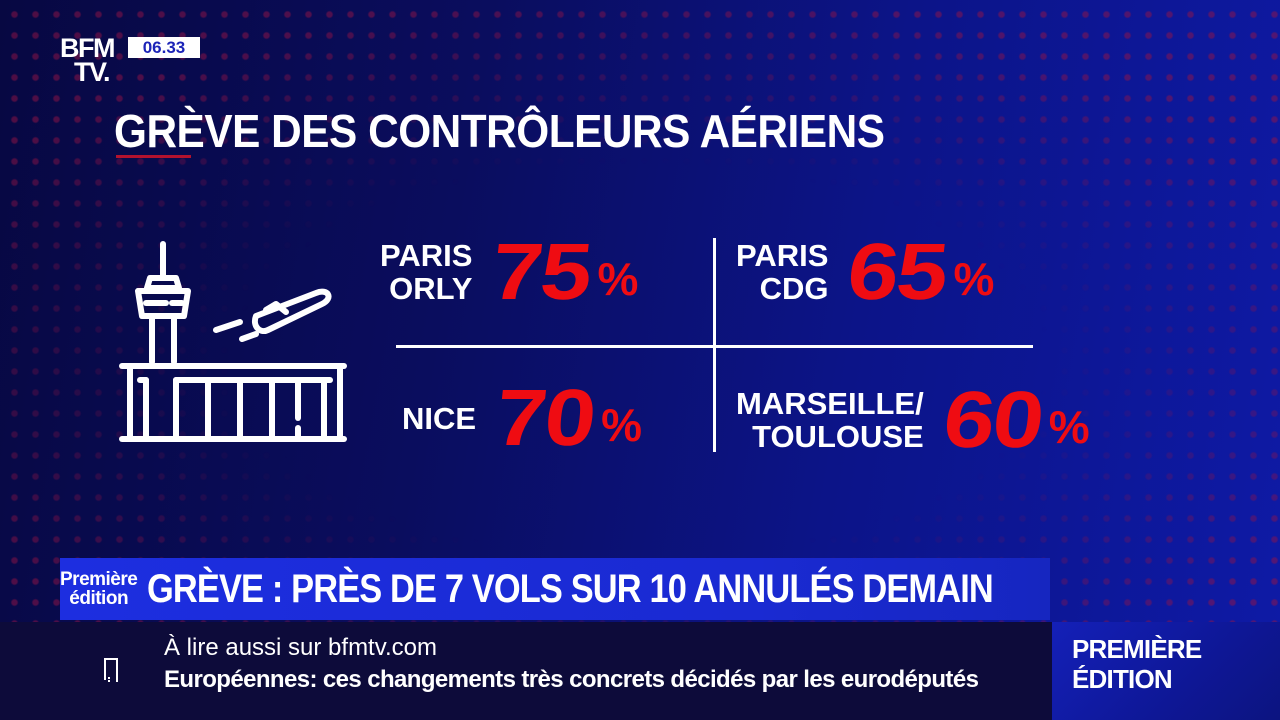 Image resolution: width=1280 pixels, height=720 pixels. What do you see at coordinates (113, 678) in the screenshot?
I see `mobile-phone-icon-dots` at bounding box center [113, 678].